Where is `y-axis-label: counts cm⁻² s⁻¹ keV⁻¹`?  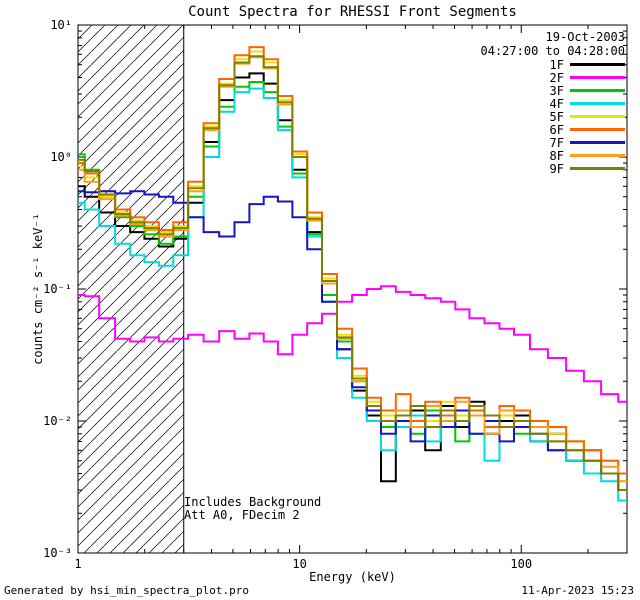 y-axis-label: counts cm⁻² s⁻¹ keV⁻¹ is located at coordinates (38, 289).